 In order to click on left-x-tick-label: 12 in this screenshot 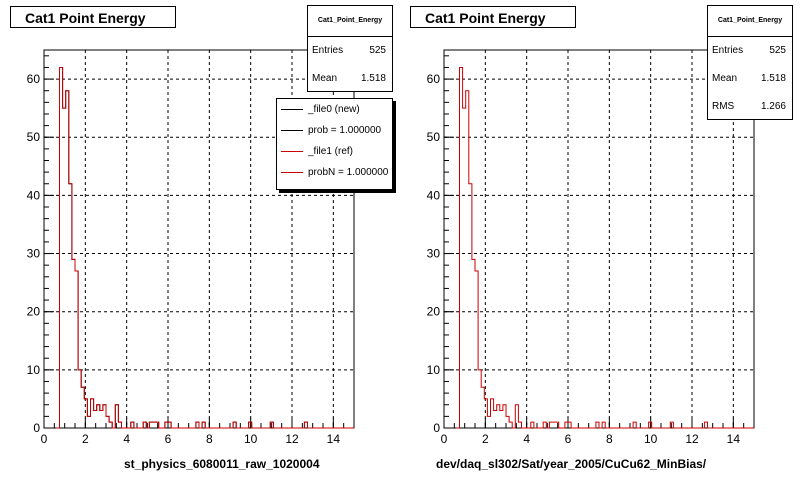, I will do `click(292, 439)`.